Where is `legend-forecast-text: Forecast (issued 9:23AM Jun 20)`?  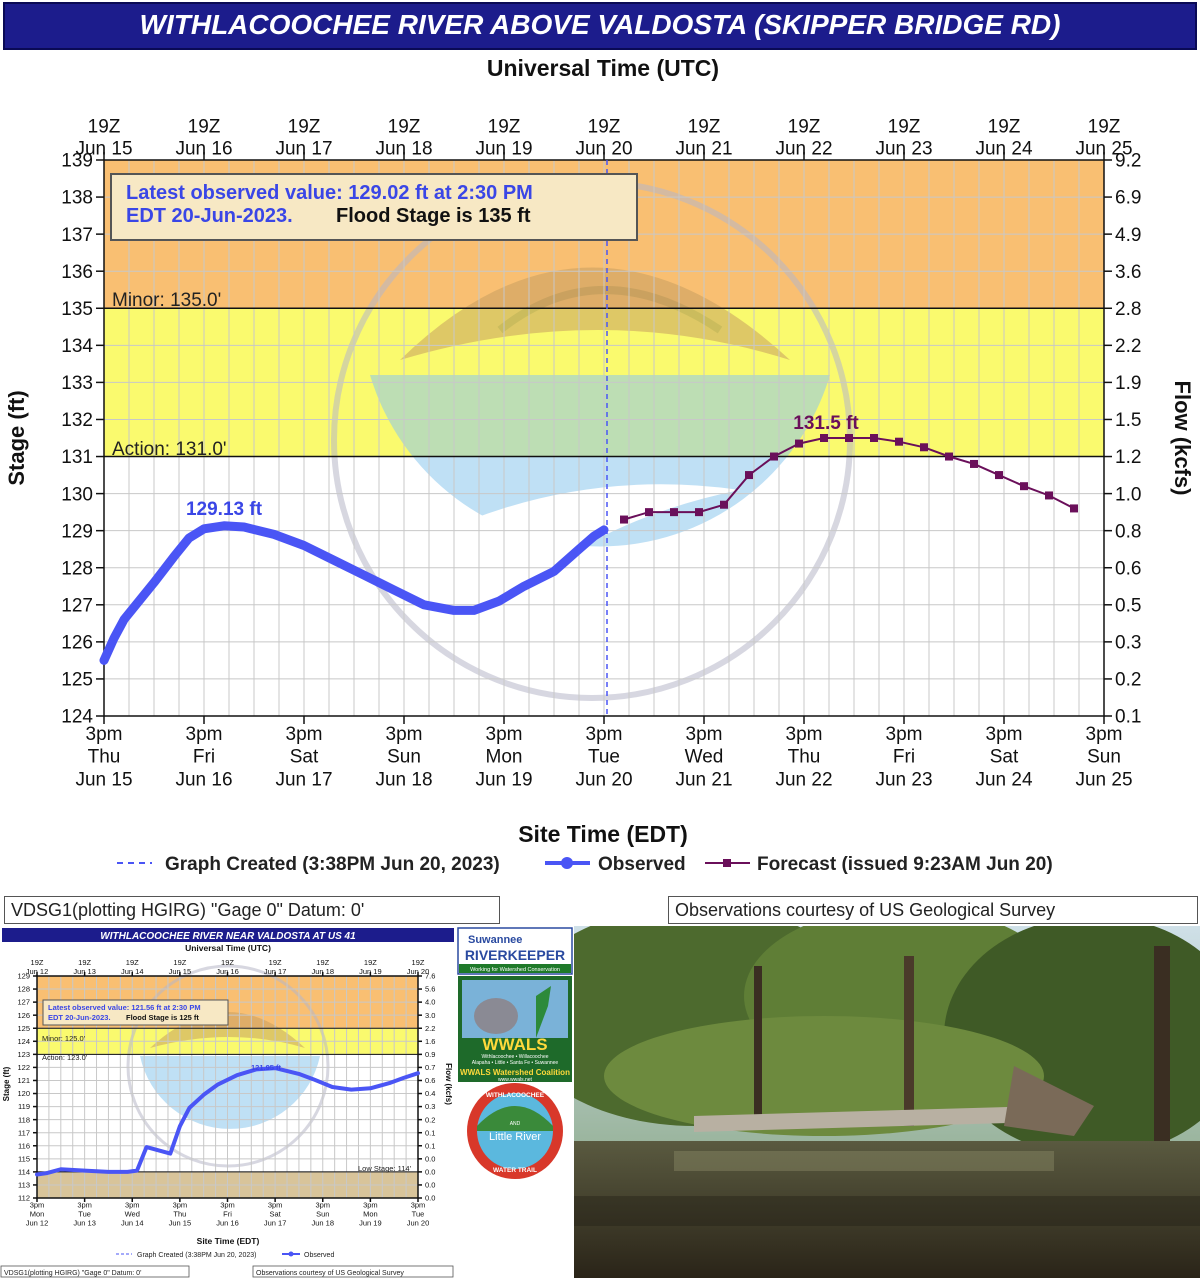 legend-forecast-text: Forecast (issued 9:23AM Jun 20) is located at coordinates (905, 864).